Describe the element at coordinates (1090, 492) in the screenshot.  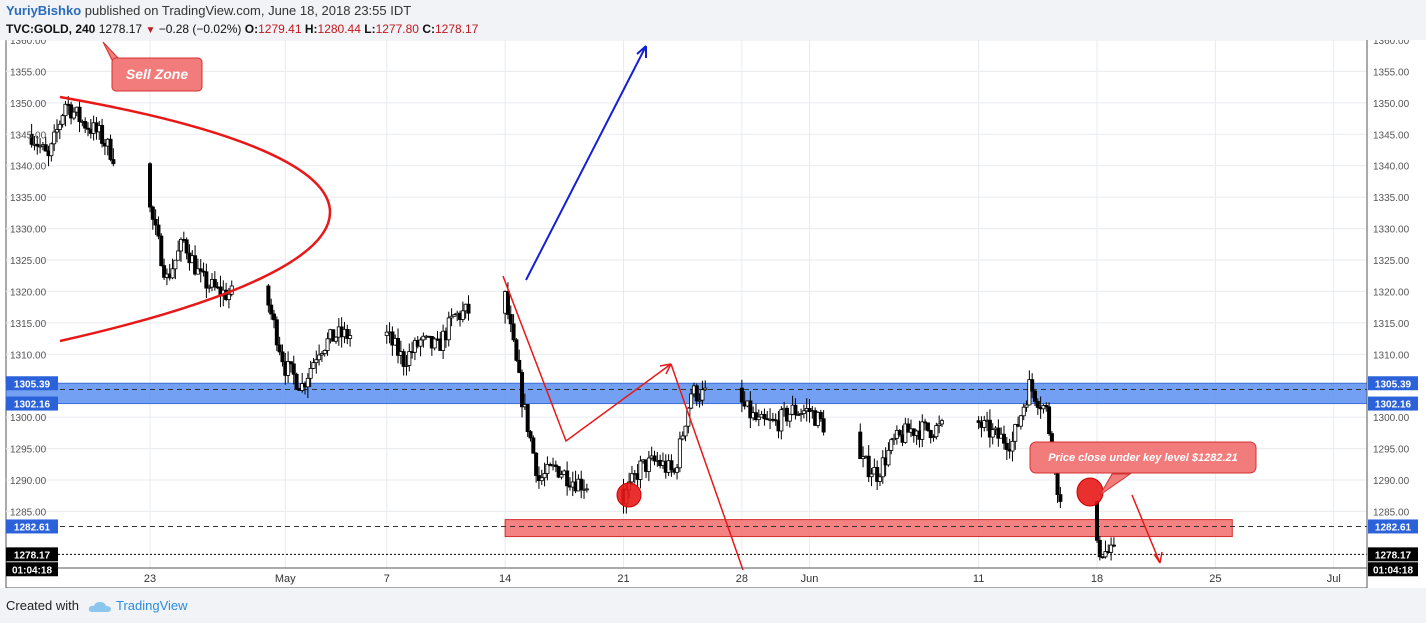
I see `circle-marker` at that location.